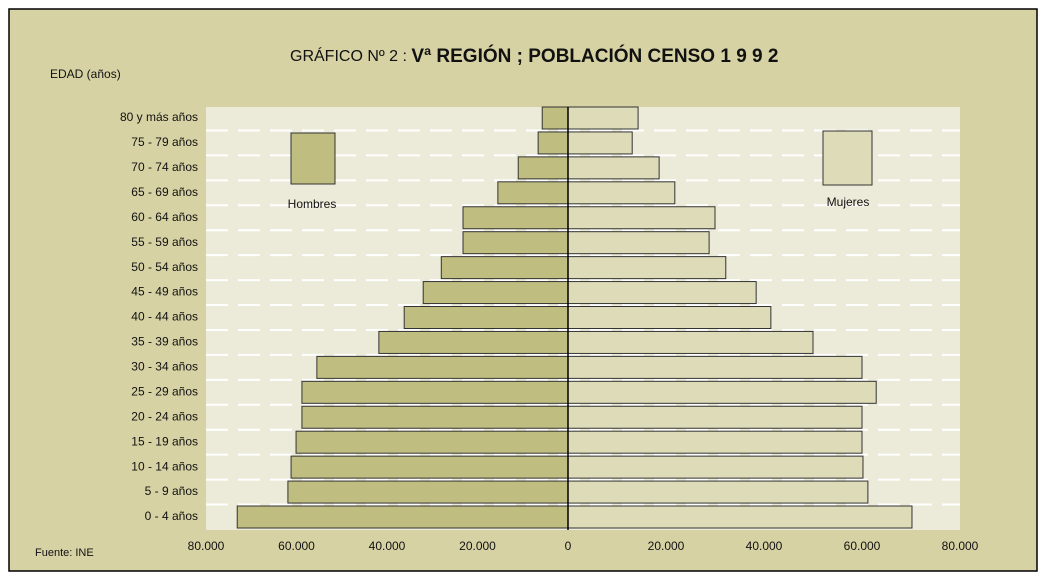 This screenshot has width=1047, height=574. What do you see at coordinates (164, 242) in the screenshot?
I see `y-tick-label: 55 - 59 años` at bounding box center [164, 242].